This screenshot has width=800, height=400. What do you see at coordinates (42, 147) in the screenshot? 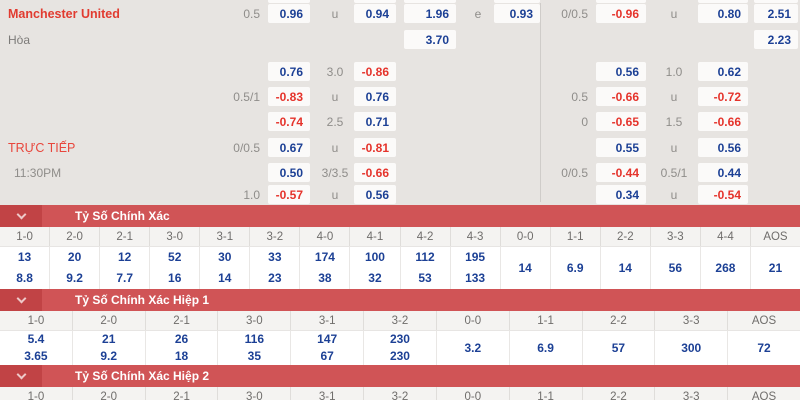
I see `live-badge: TRỰC TIẾP` at bounding box center [42, 147].